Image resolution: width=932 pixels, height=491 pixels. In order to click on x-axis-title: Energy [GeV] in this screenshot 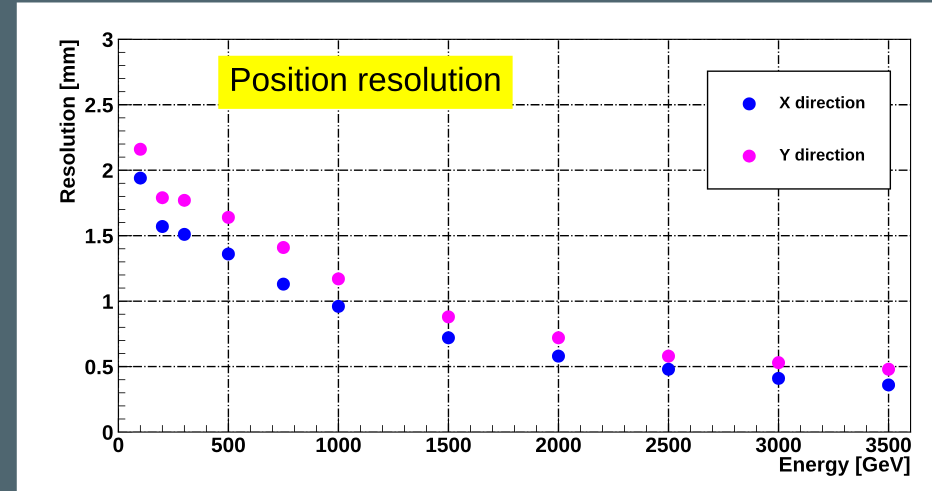, I will do `click(845, 466)`.